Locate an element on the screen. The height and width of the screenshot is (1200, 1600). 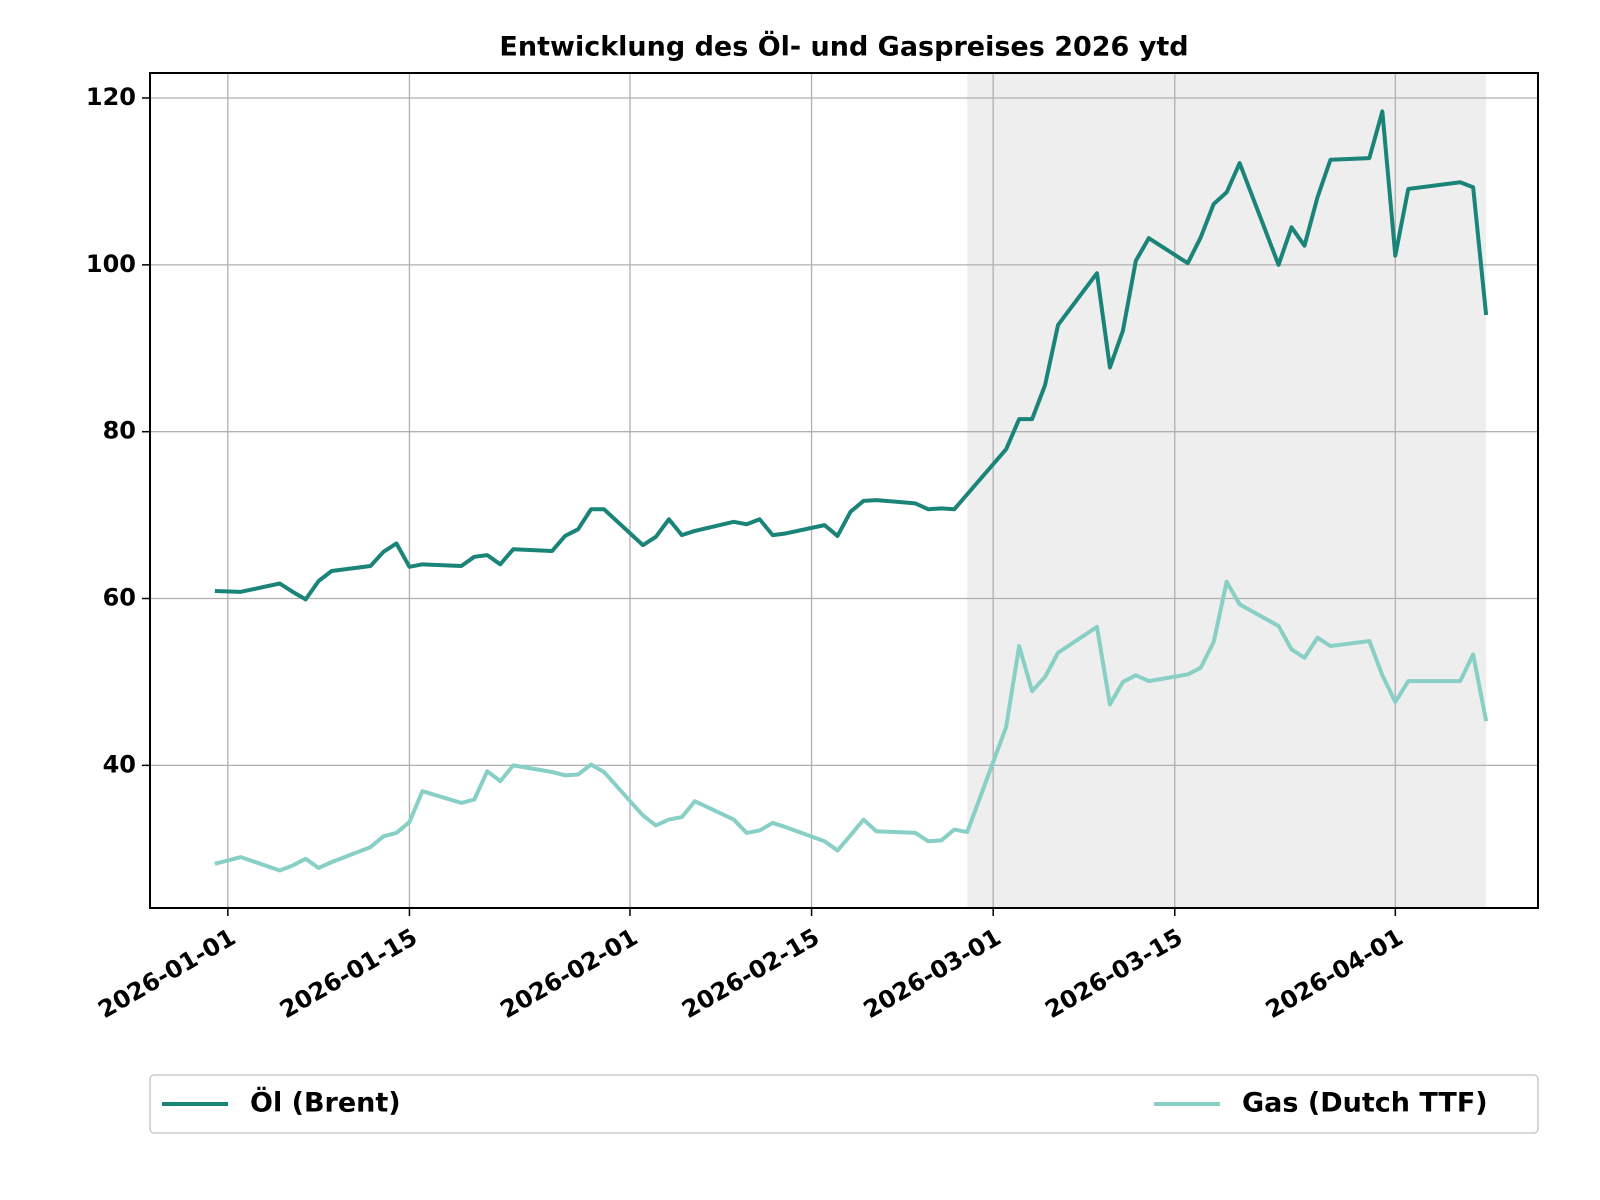
x-tick-label: 2026-02-15 is located at coordinates (750, 973).